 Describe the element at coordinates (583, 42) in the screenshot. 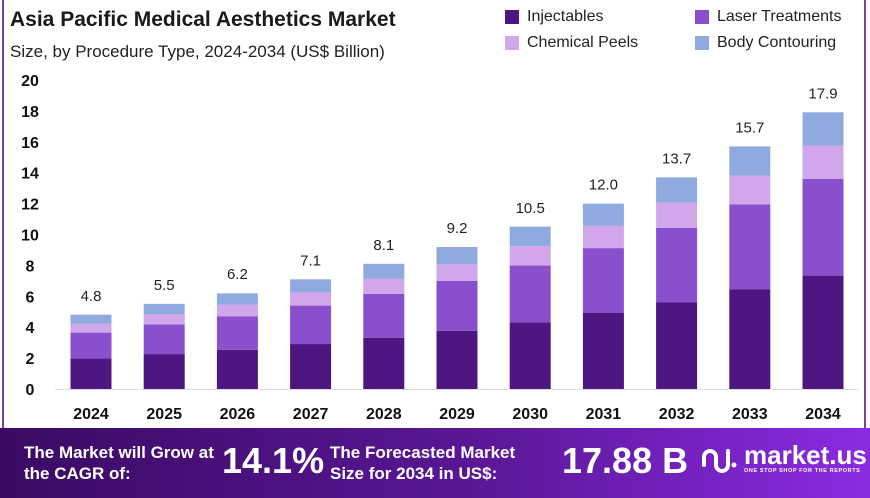

I see `legend-label: Chemical Peels` at that location.